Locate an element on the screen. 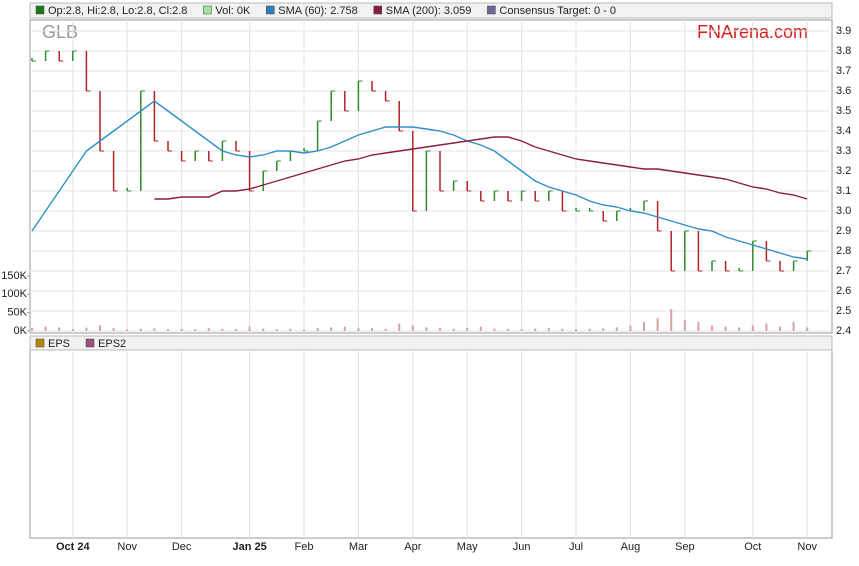 Image resolution: width=859 pixels, height=566 pixels. x-tick-label: Sep is located at coordinates (685, 547).